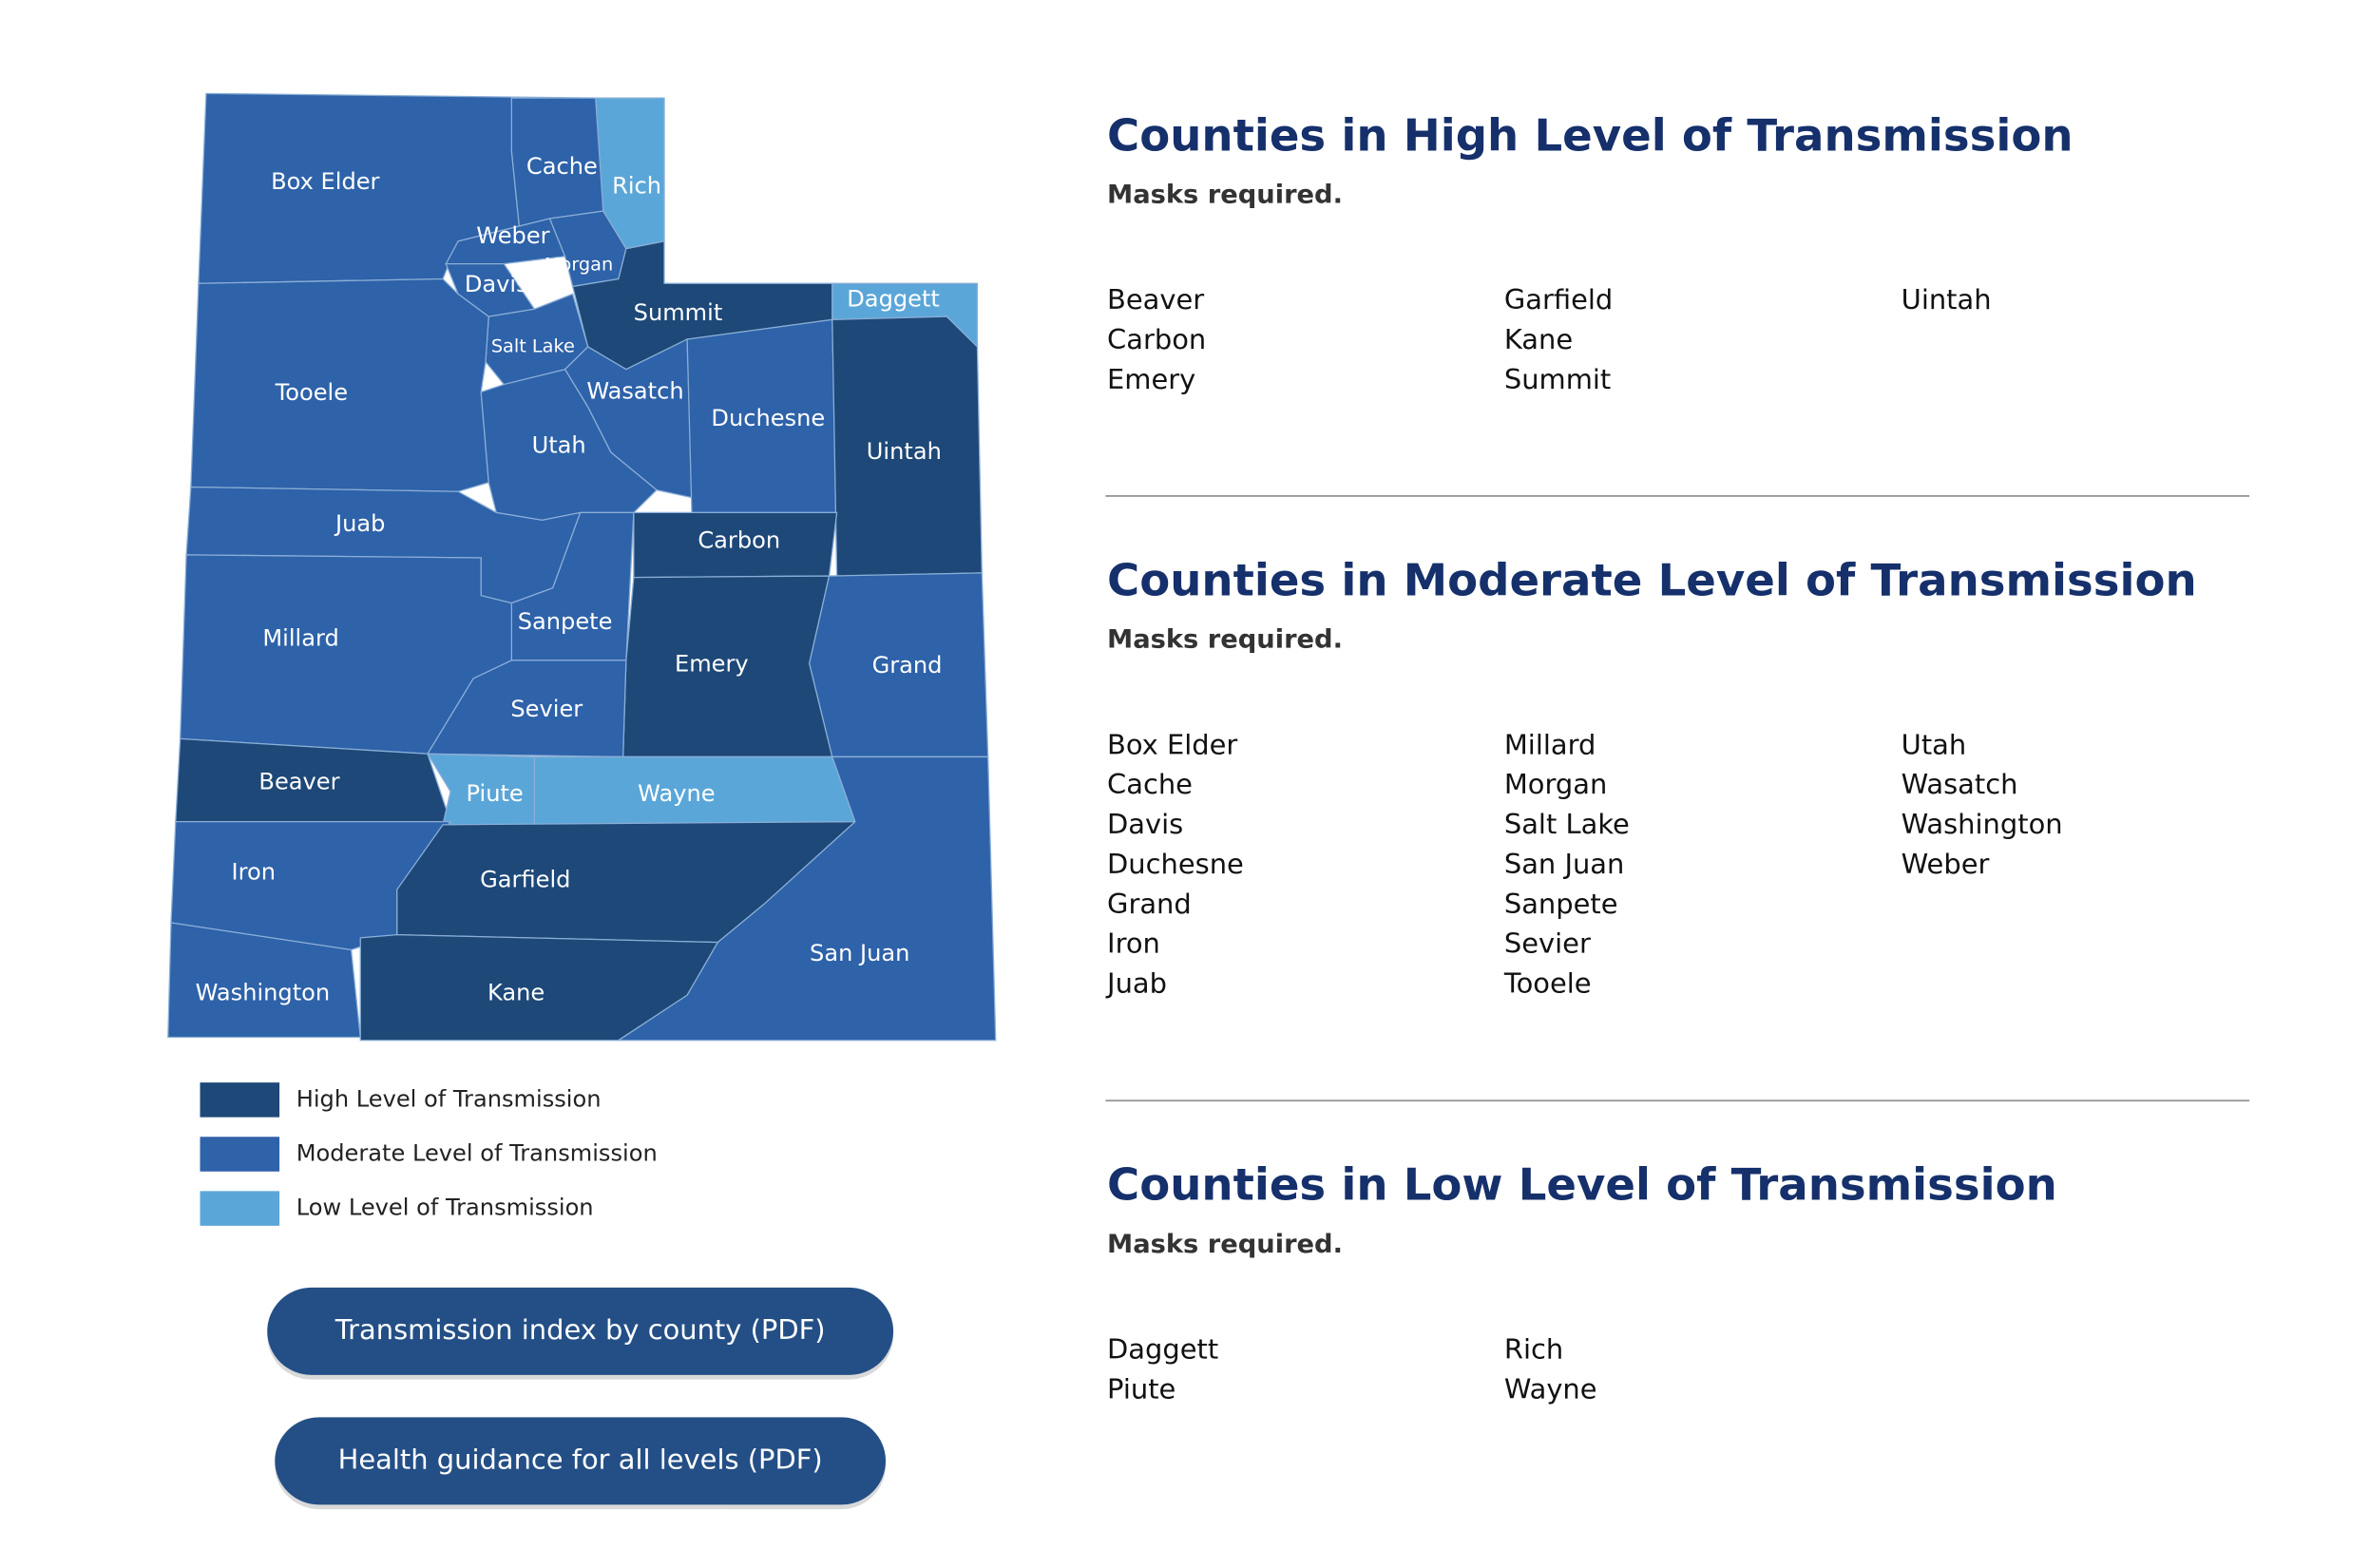 The width and height of the screenshot is (2370, 1568). I want to click on county-label: Garfield, so click(525, 880).